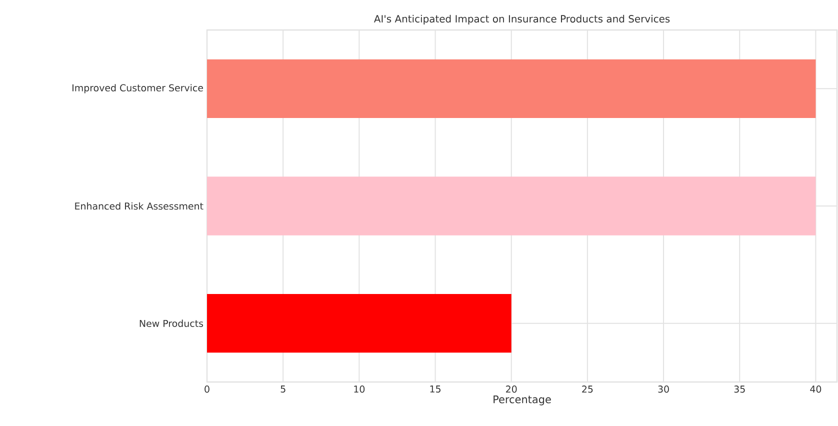 This screenshot has width=838, height=426. What do you see at coordinates (522, 19) in the screenshot?
I see `chart-title: AI's Anticipated Impact on Insurance Products and Services` at bounding box center [522, 19].